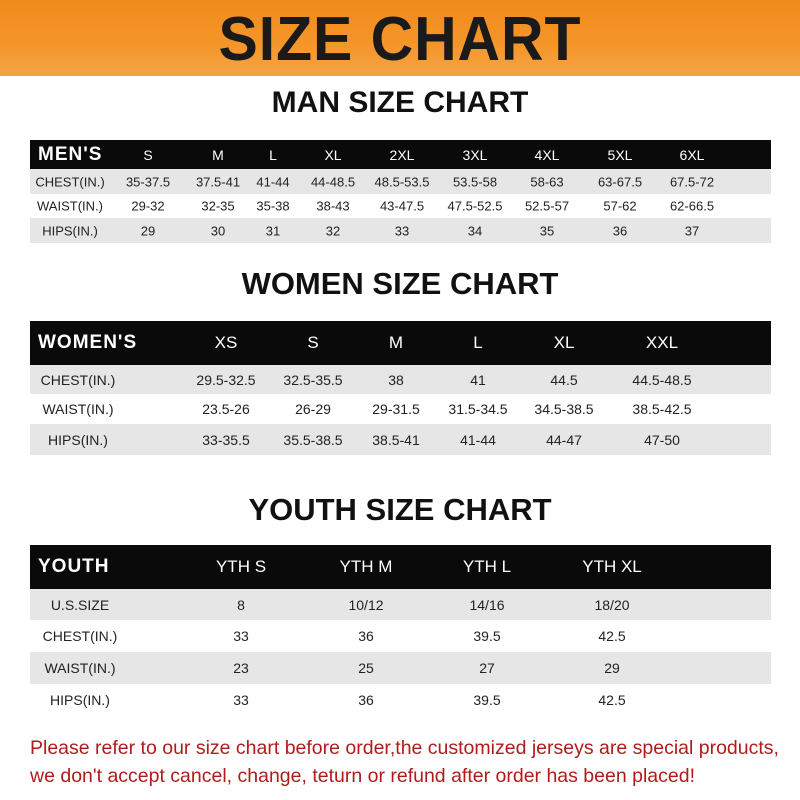 This screenshot has width=800, height=800. What do you see at coordinates (241, 604) in the screenshot?
I see `table-cell: 8` at bounding box center [241, 604].